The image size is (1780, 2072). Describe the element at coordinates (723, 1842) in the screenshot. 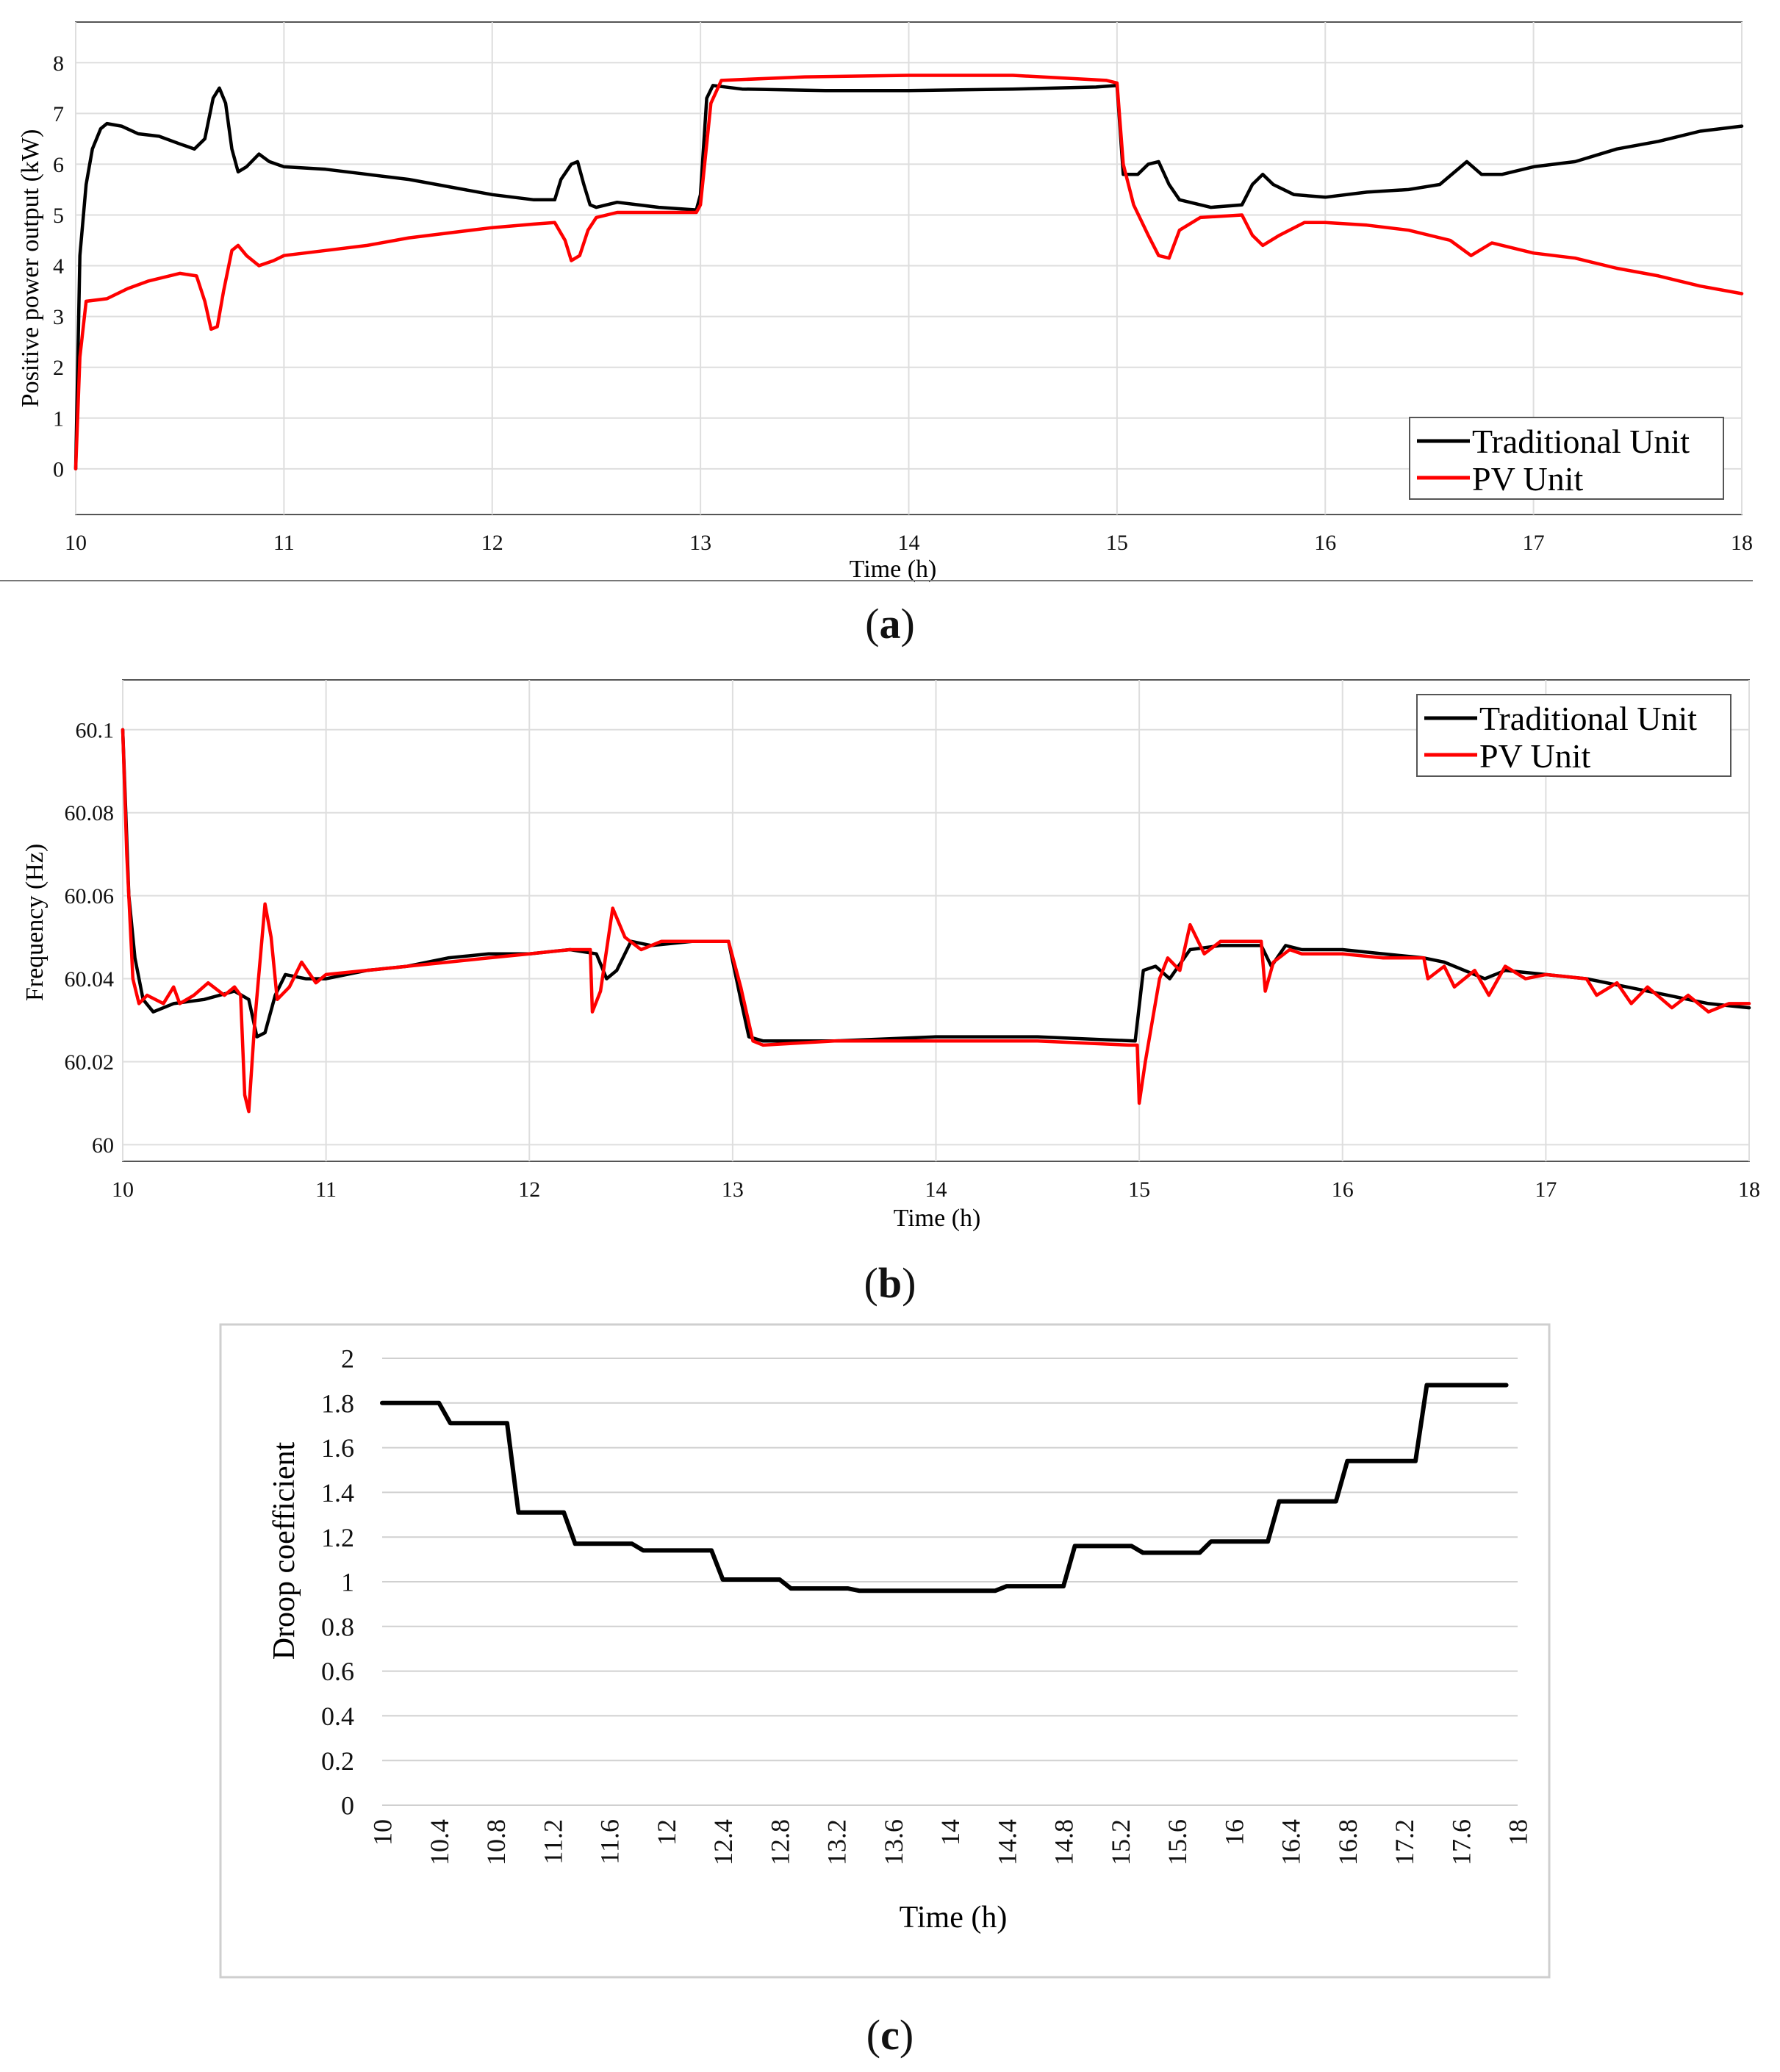

I see `x-tick-label: 12.4` at that location.